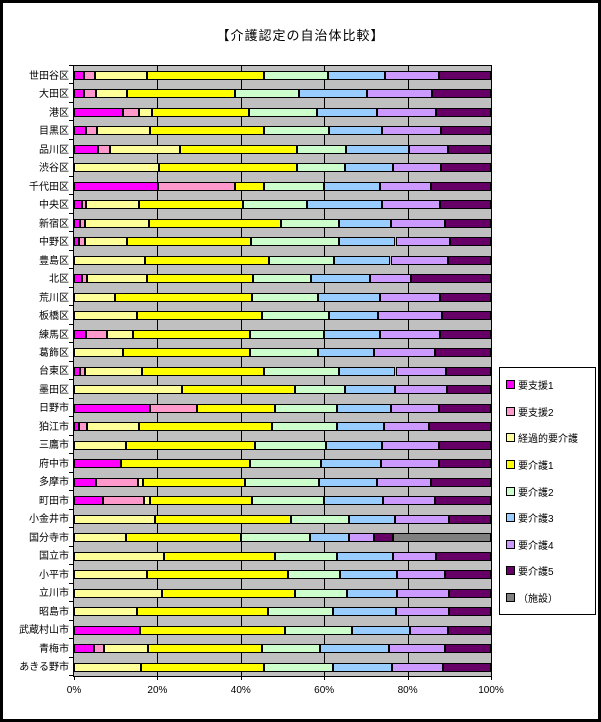 The height and width of the screenshot is (722, 601). I want to click on y-axis-label: 新宿区, so click(54, 224).